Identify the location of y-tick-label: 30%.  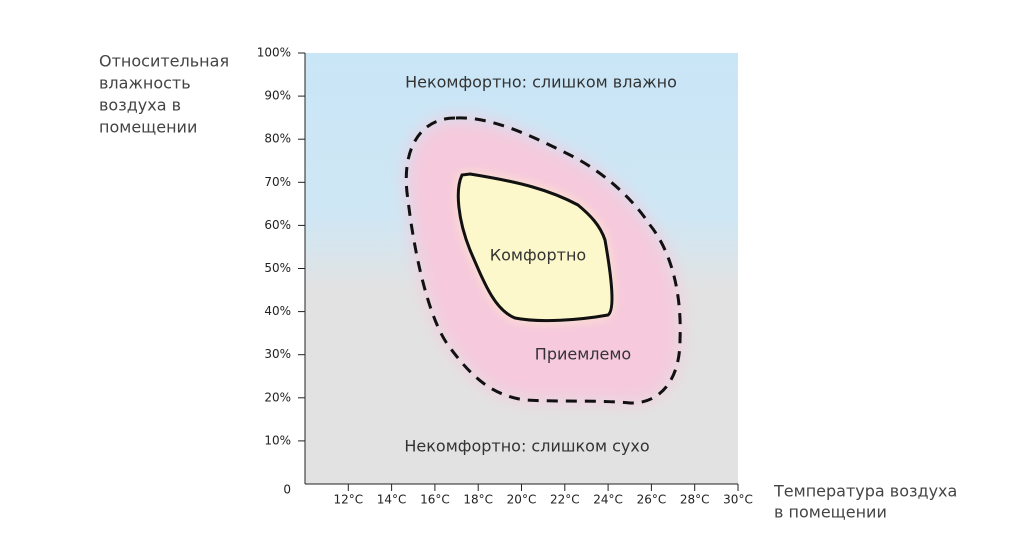
(277, 354).